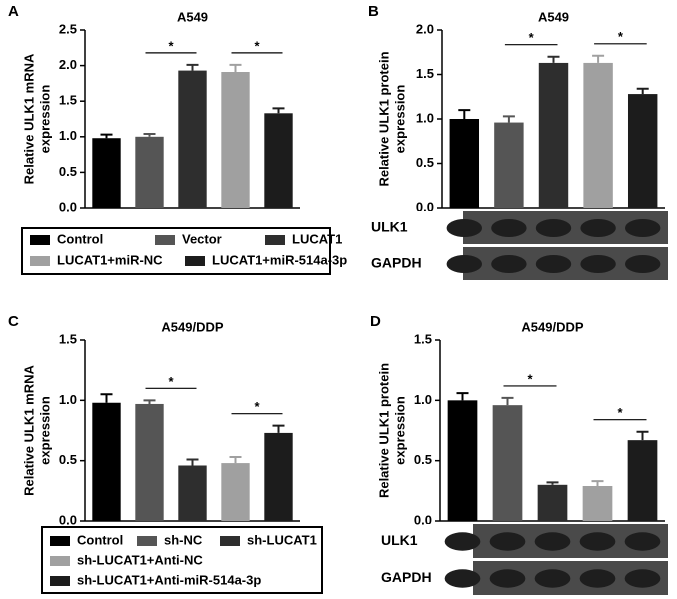 The height and width of the screenshot is (599, 677). Describe the element at coordinates (68, 28) in the screenshot. I see `y-tick-label: 2.5` at that location.